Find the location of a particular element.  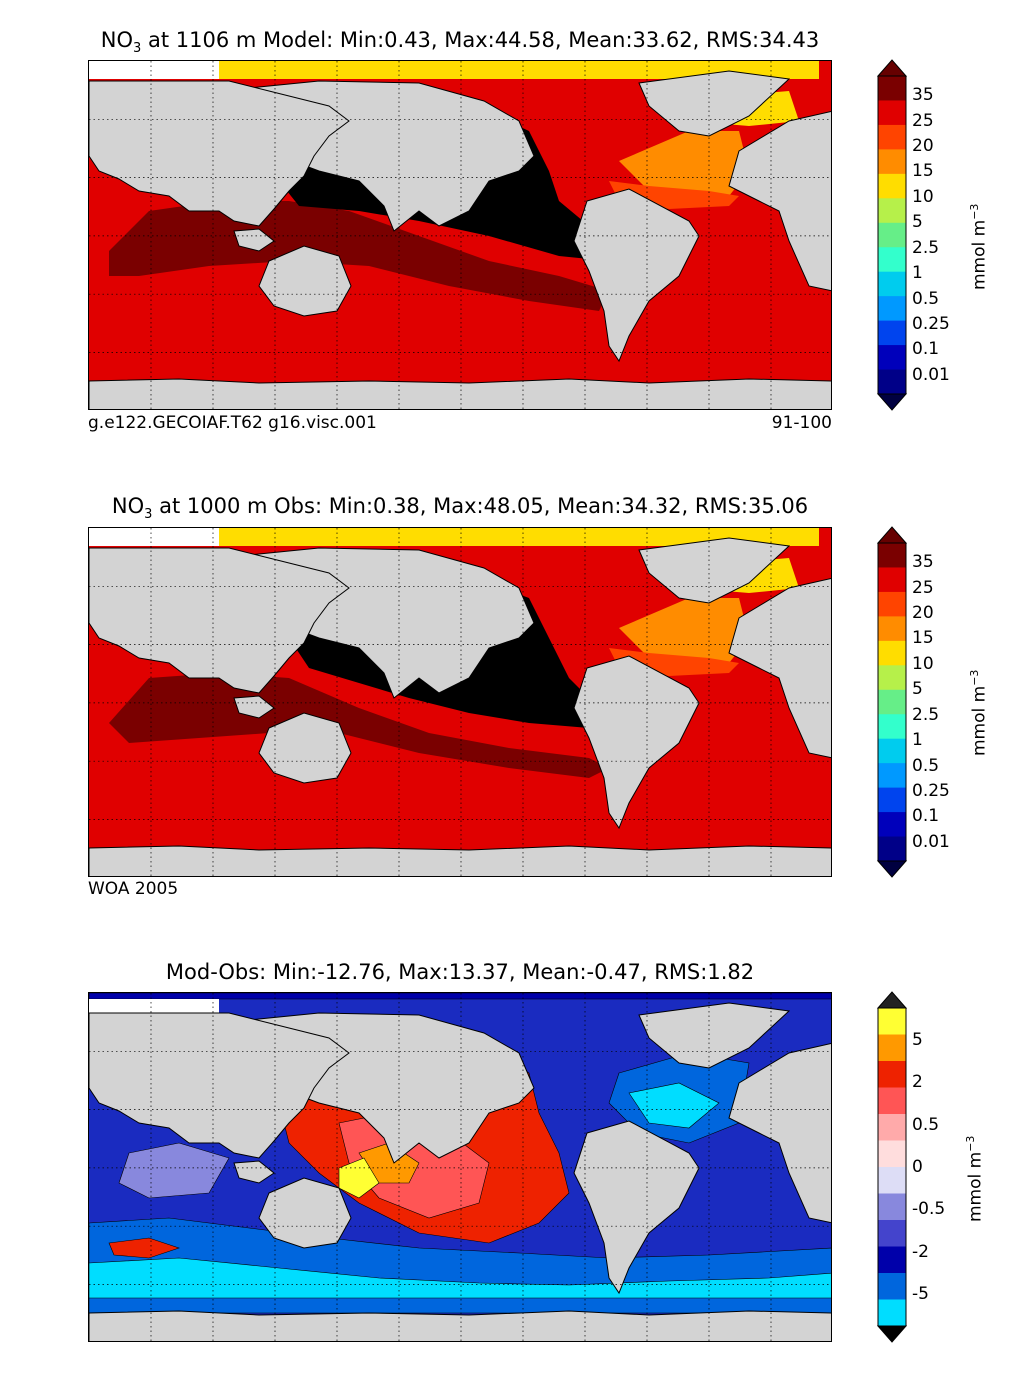

dark-red-tongue is located at coordinates (359, 256).